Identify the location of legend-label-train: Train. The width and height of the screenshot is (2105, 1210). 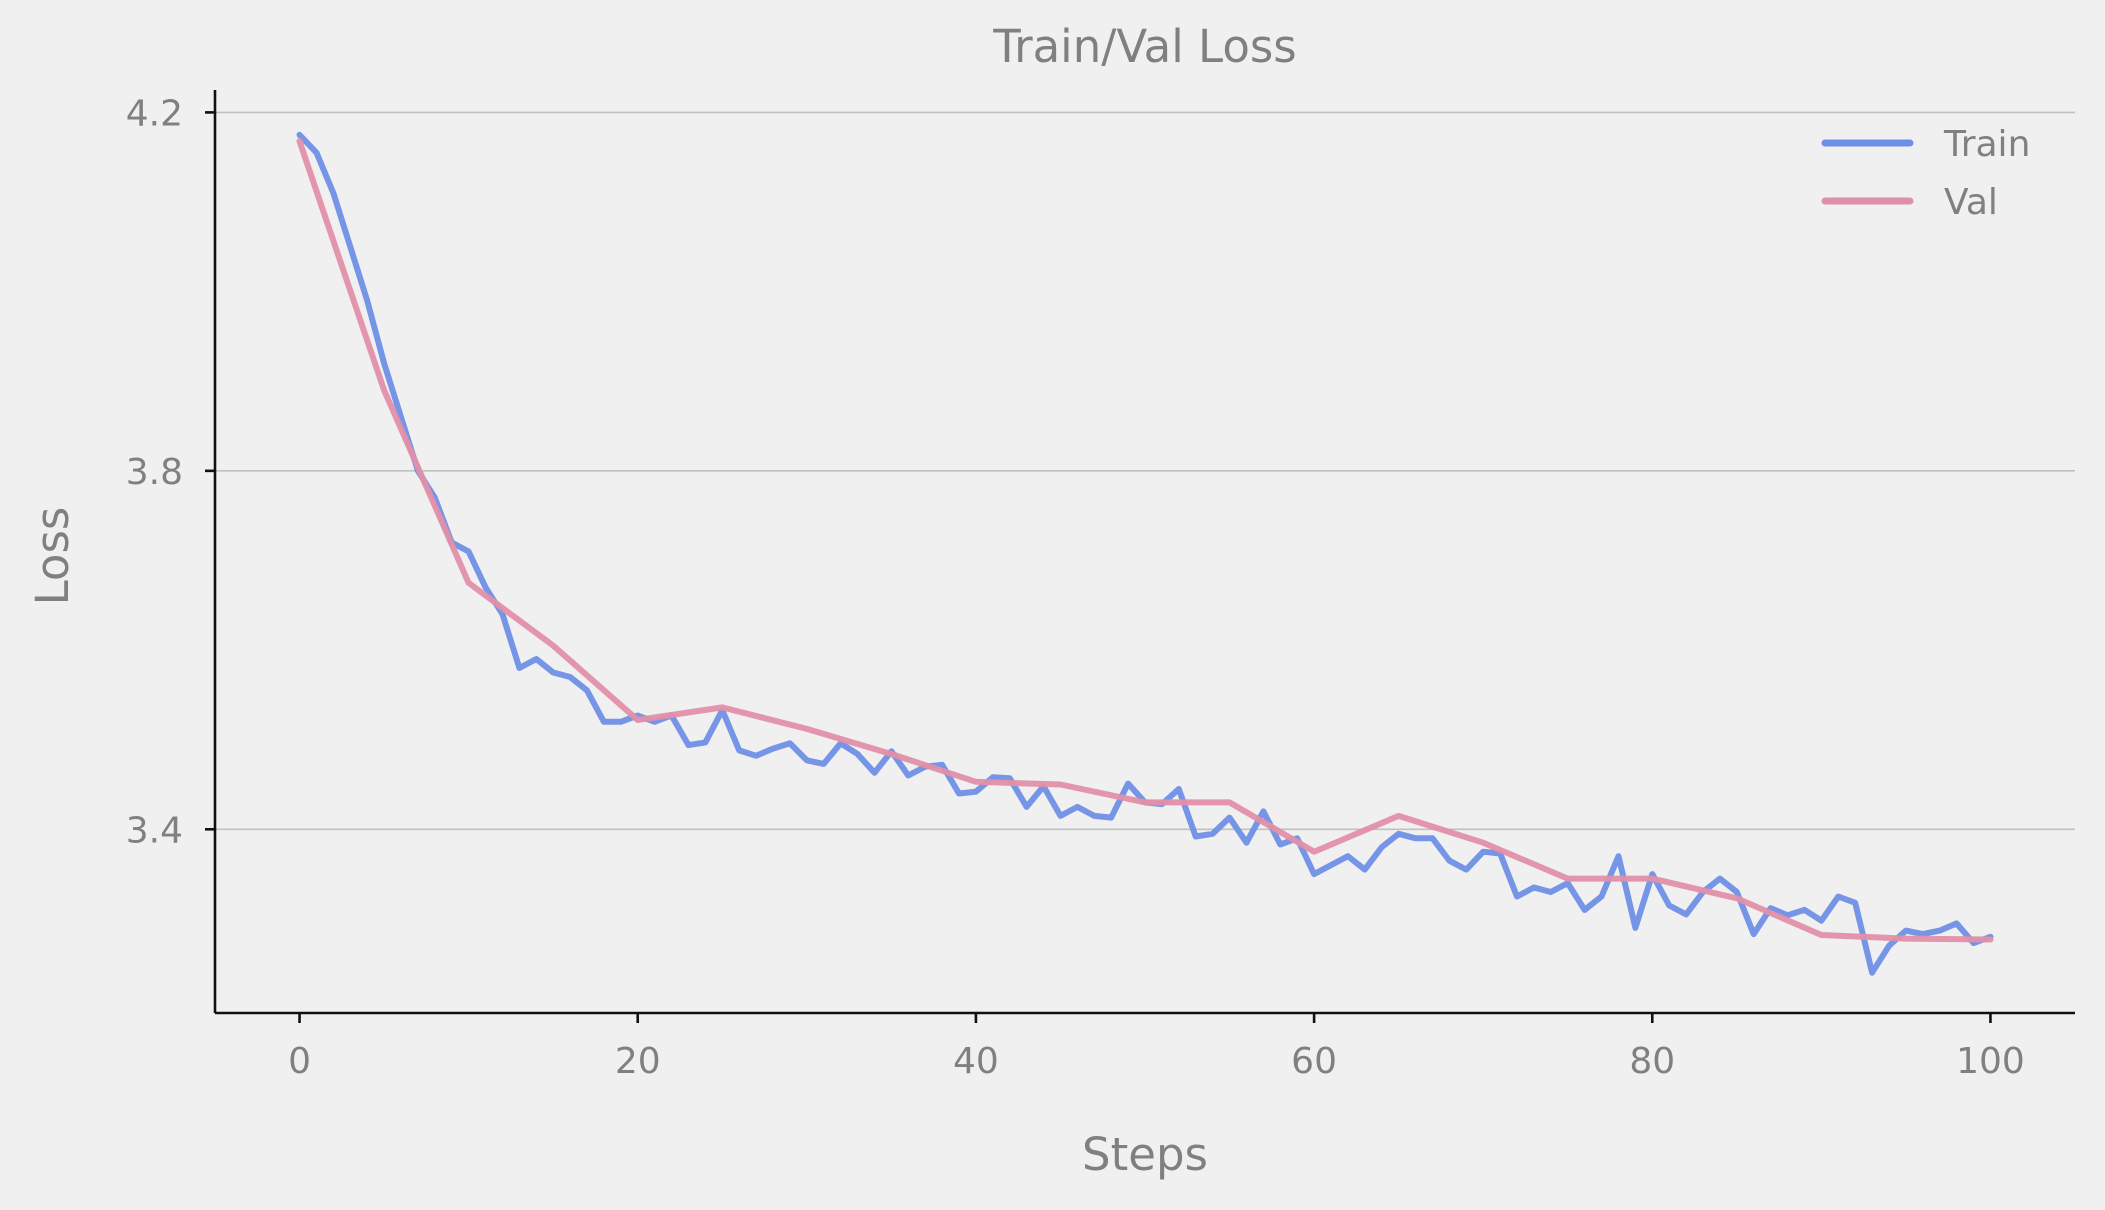
(1986, 144).